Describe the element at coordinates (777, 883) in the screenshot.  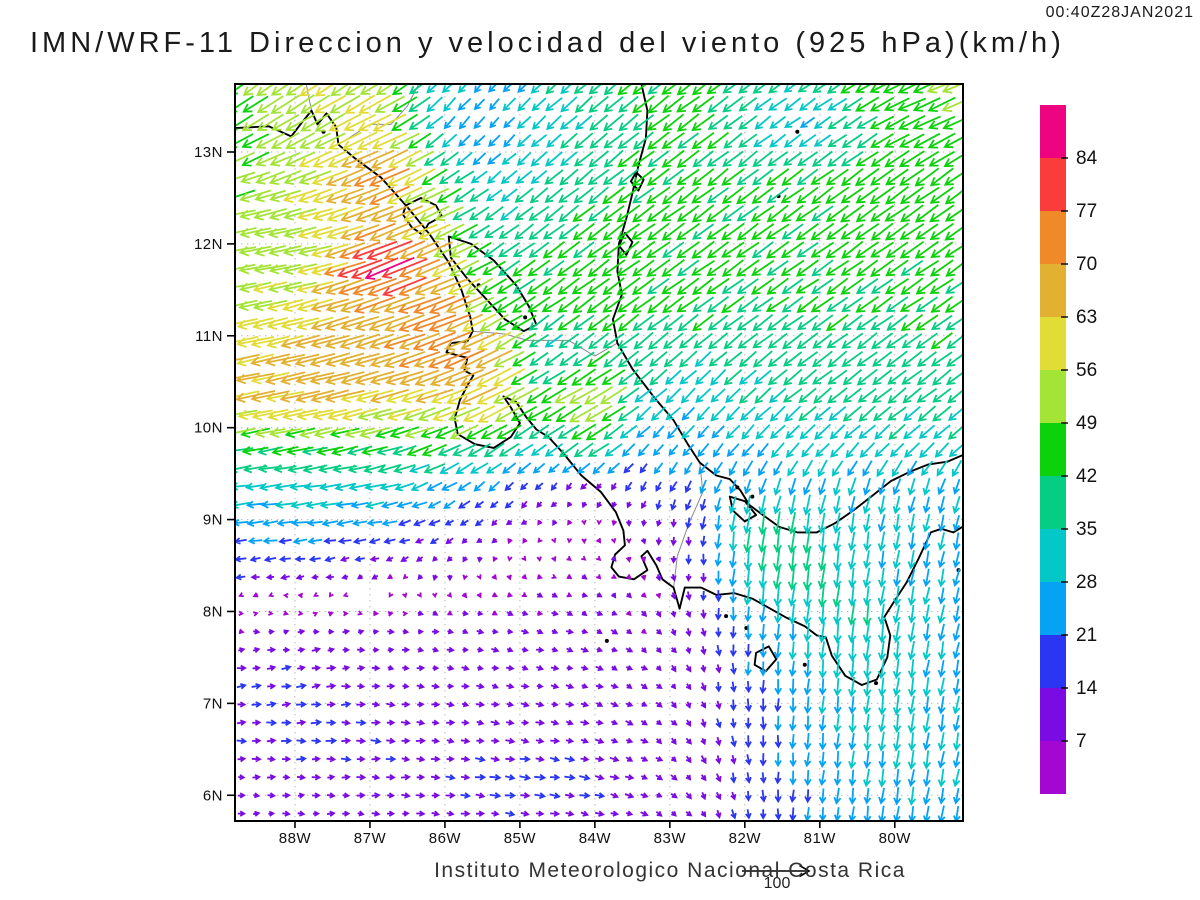
I see `reference-arrow-label: 100` at that location.